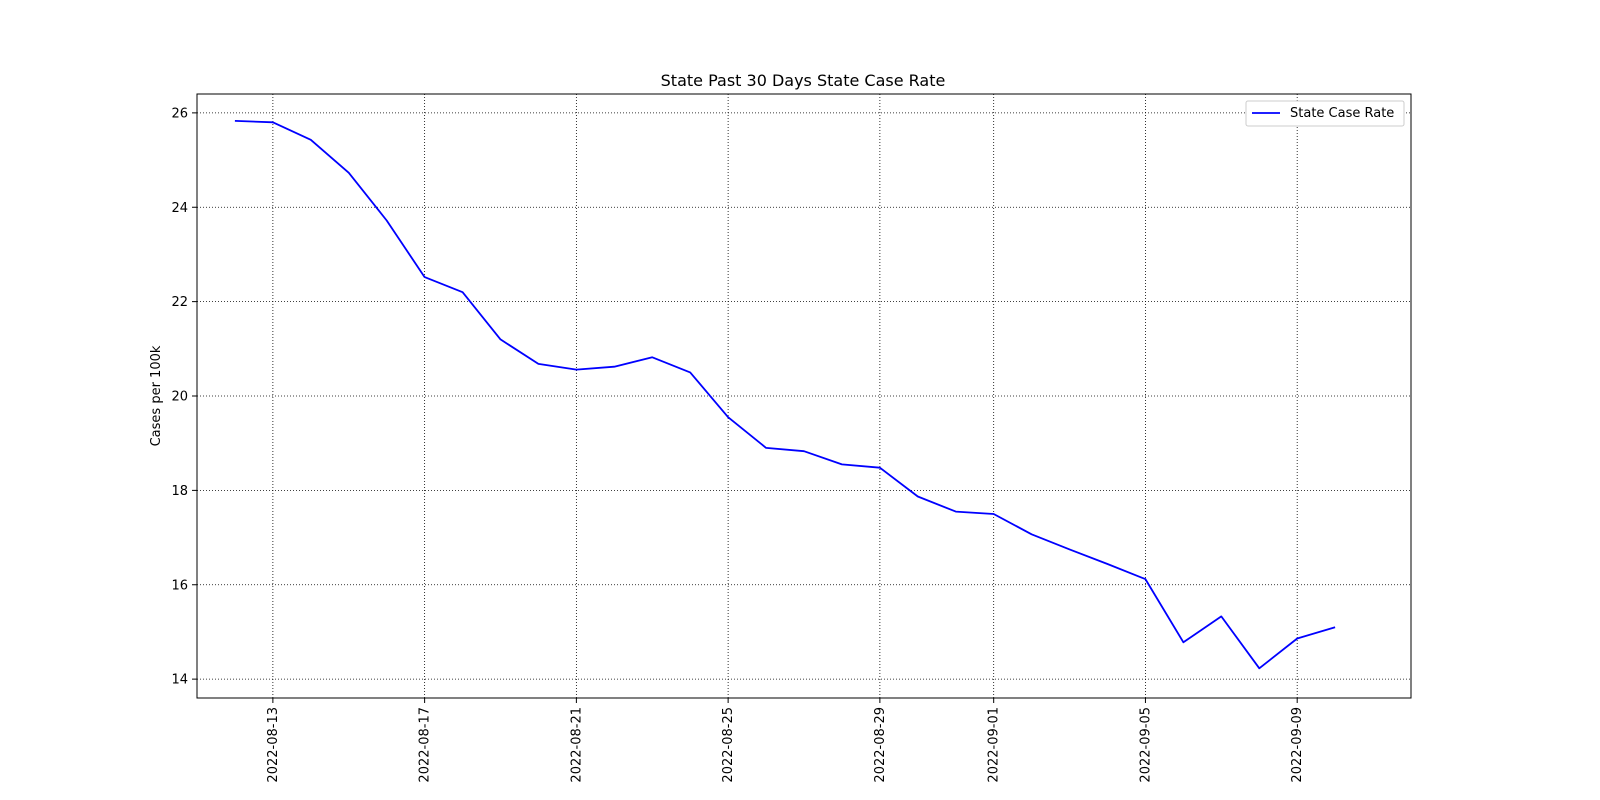  Describe the element at coordinates (179, 397) in the screenshot. I see `y-tick-label: 20` at that location.